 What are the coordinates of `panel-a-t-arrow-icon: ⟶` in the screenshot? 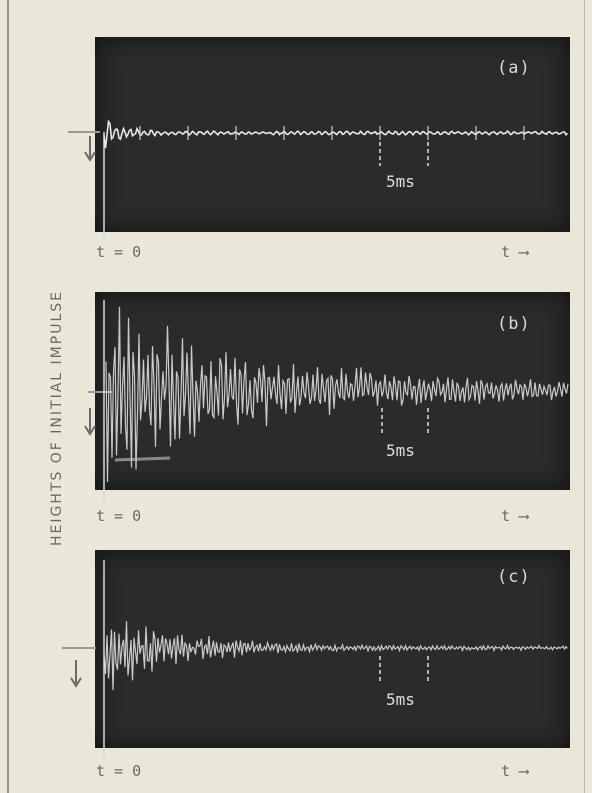 It's located at (524, 252).